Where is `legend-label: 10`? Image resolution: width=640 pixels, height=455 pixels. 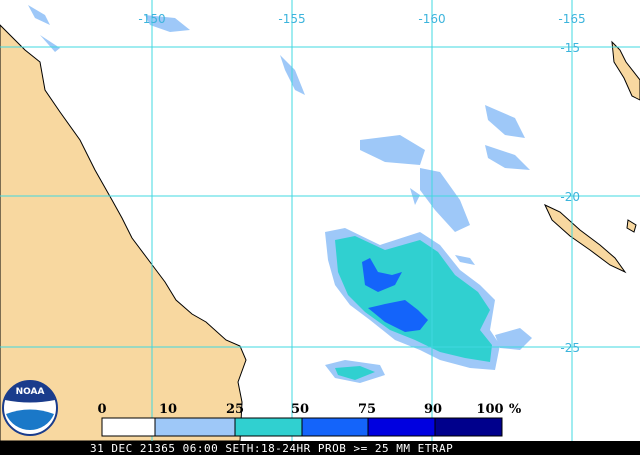
legend-label: 10 is located at coordinates (168, 409).